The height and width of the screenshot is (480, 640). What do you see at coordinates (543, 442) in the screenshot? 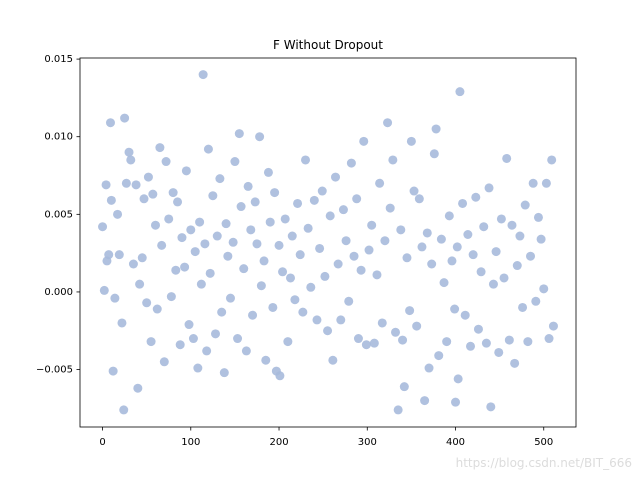
I see `x-tick-label: 500` at bounding box center [543, 442].